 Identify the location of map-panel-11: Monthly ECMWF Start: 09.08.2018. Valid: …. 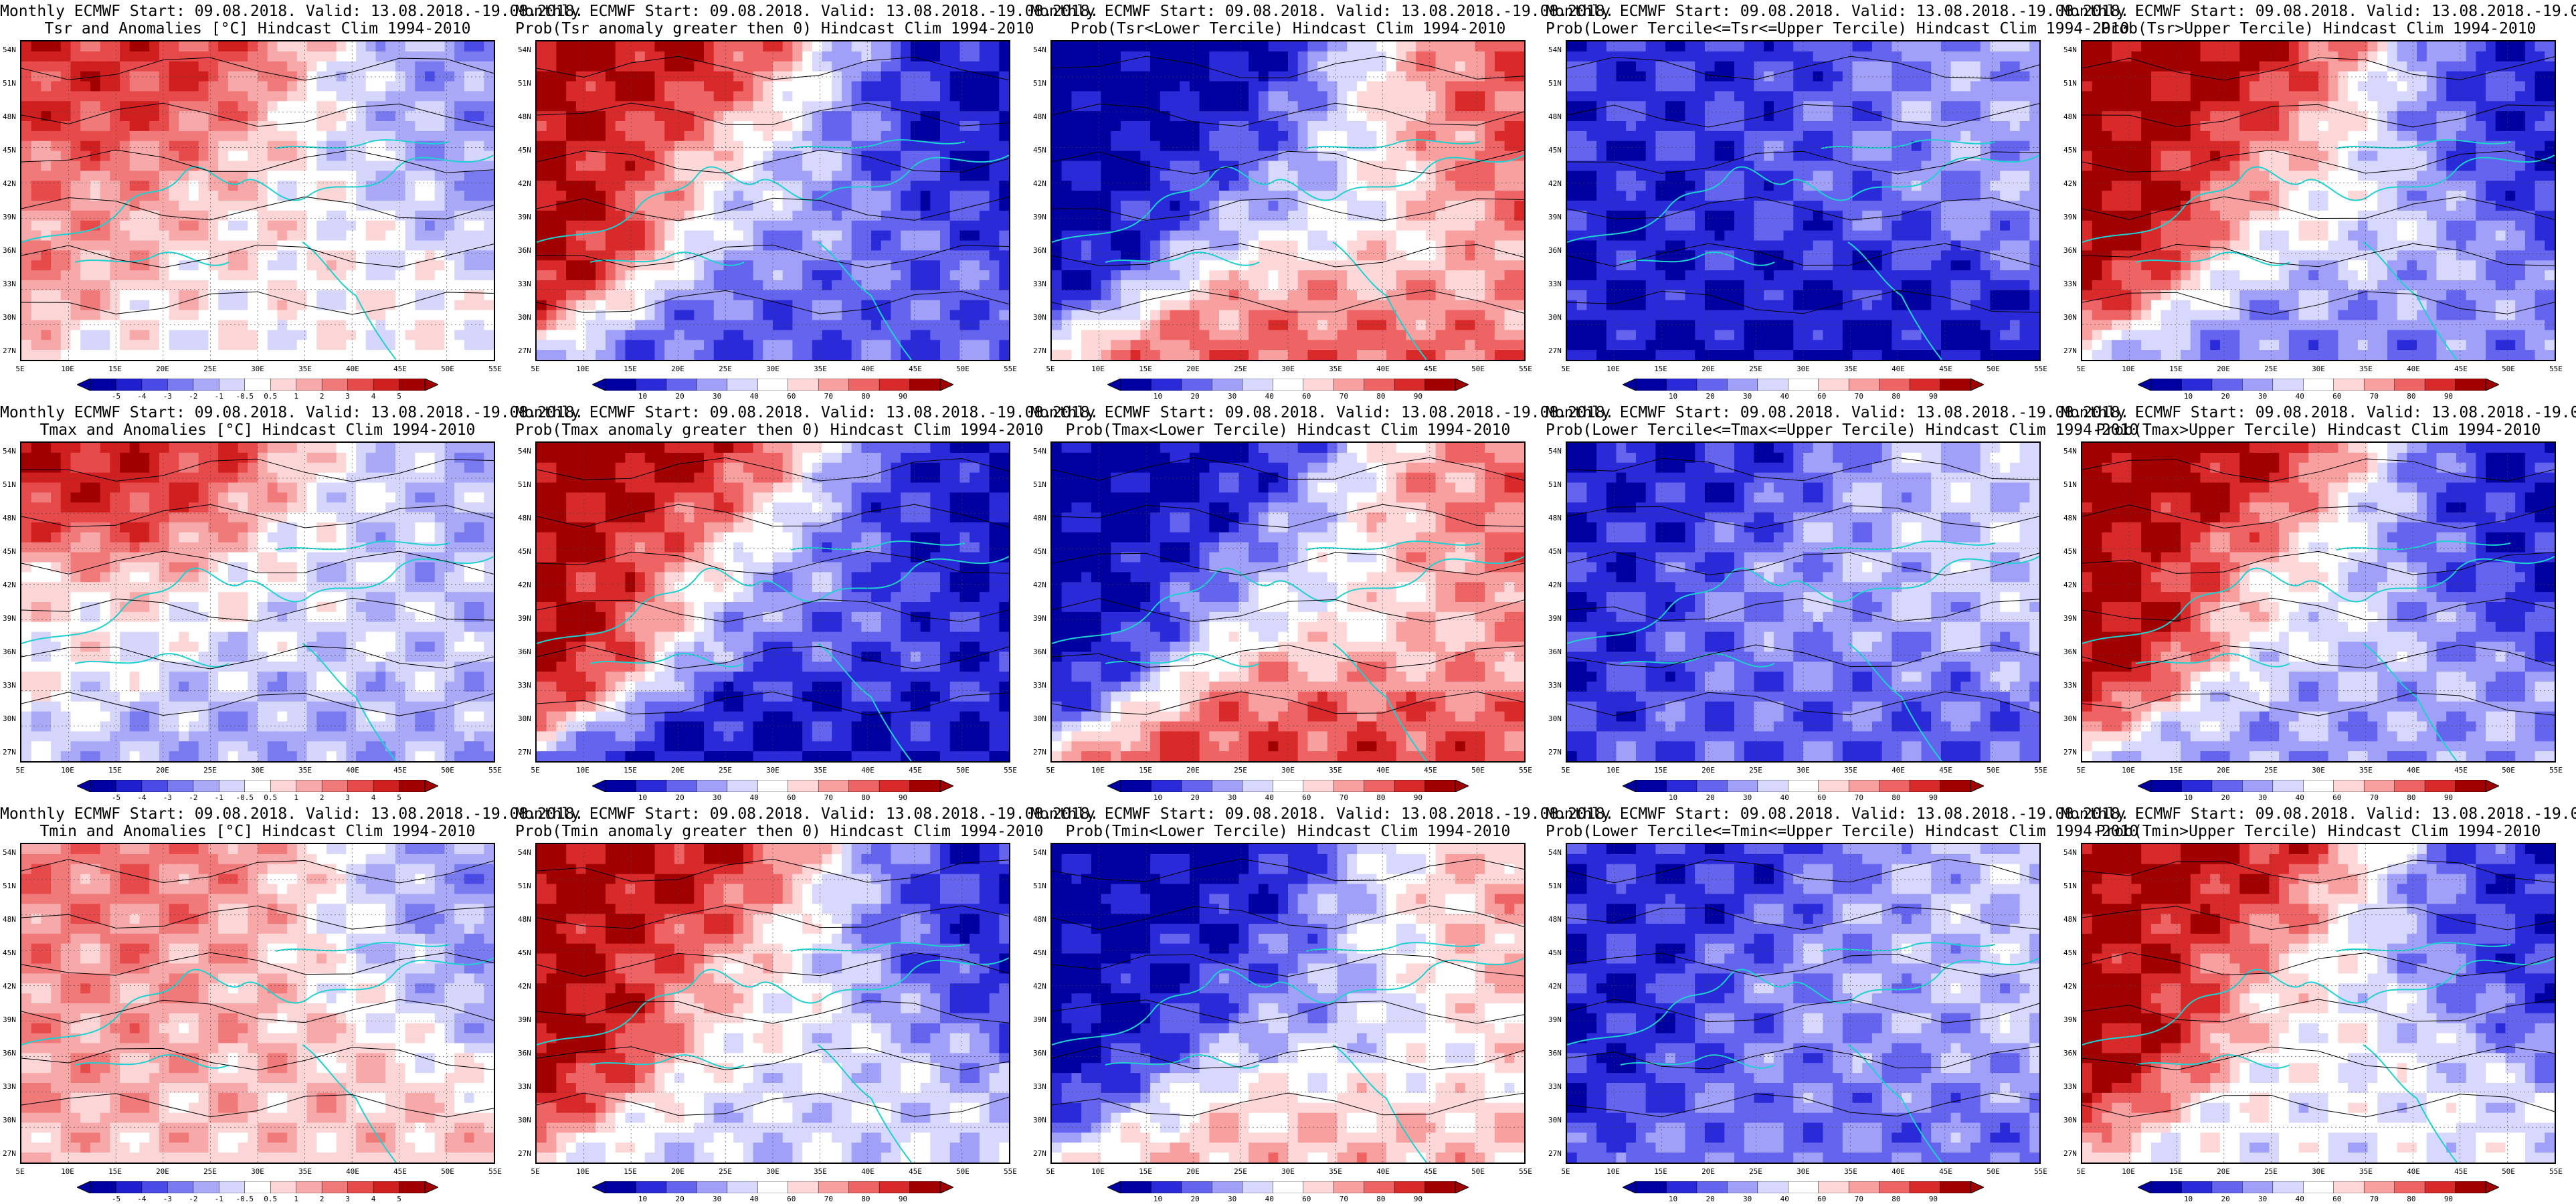
(291, 1003).